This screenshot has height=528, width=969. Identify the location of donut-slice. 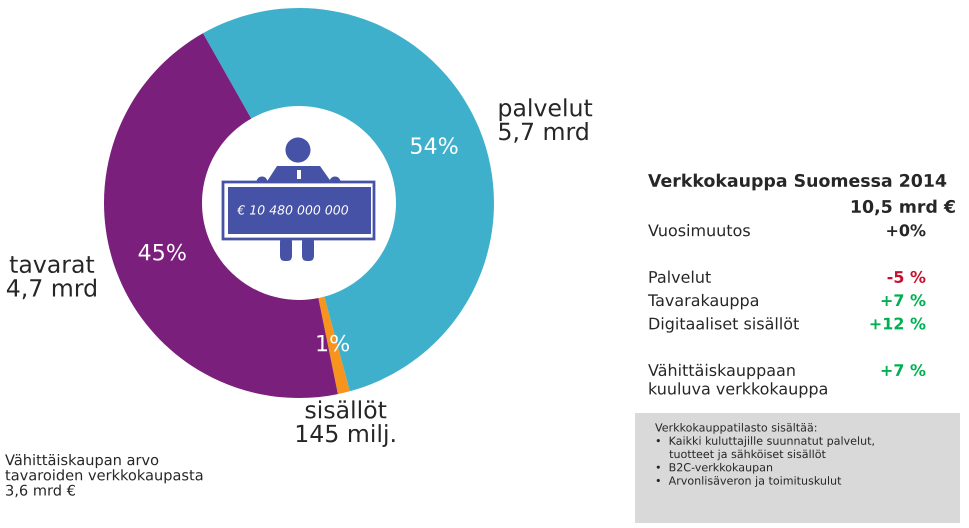
(334, 345).